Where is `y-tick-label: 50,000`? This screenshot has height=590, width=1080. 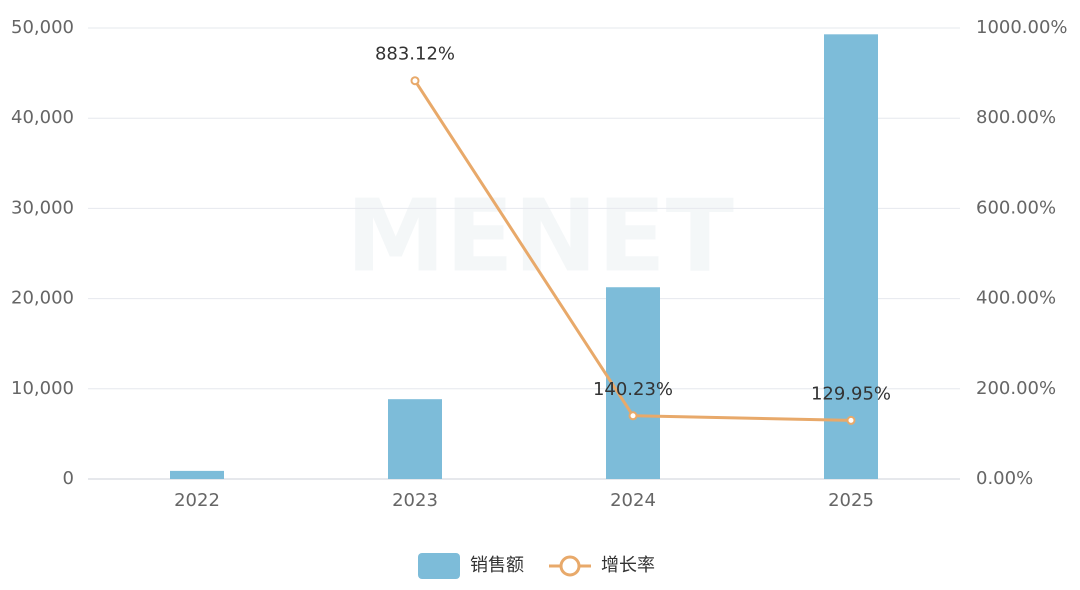 y-tick-label: 50,000 is located at coordinates (42, 27).